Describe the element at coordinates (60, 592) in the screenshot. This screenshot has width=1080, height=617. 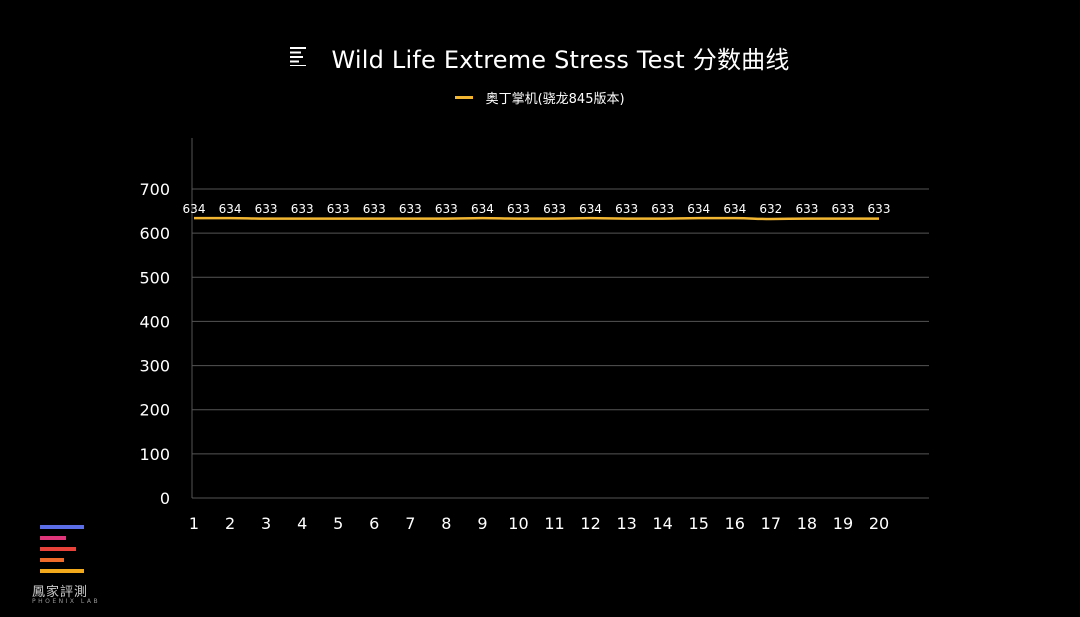
I see `logo-name: 鳳家評測` at that location.